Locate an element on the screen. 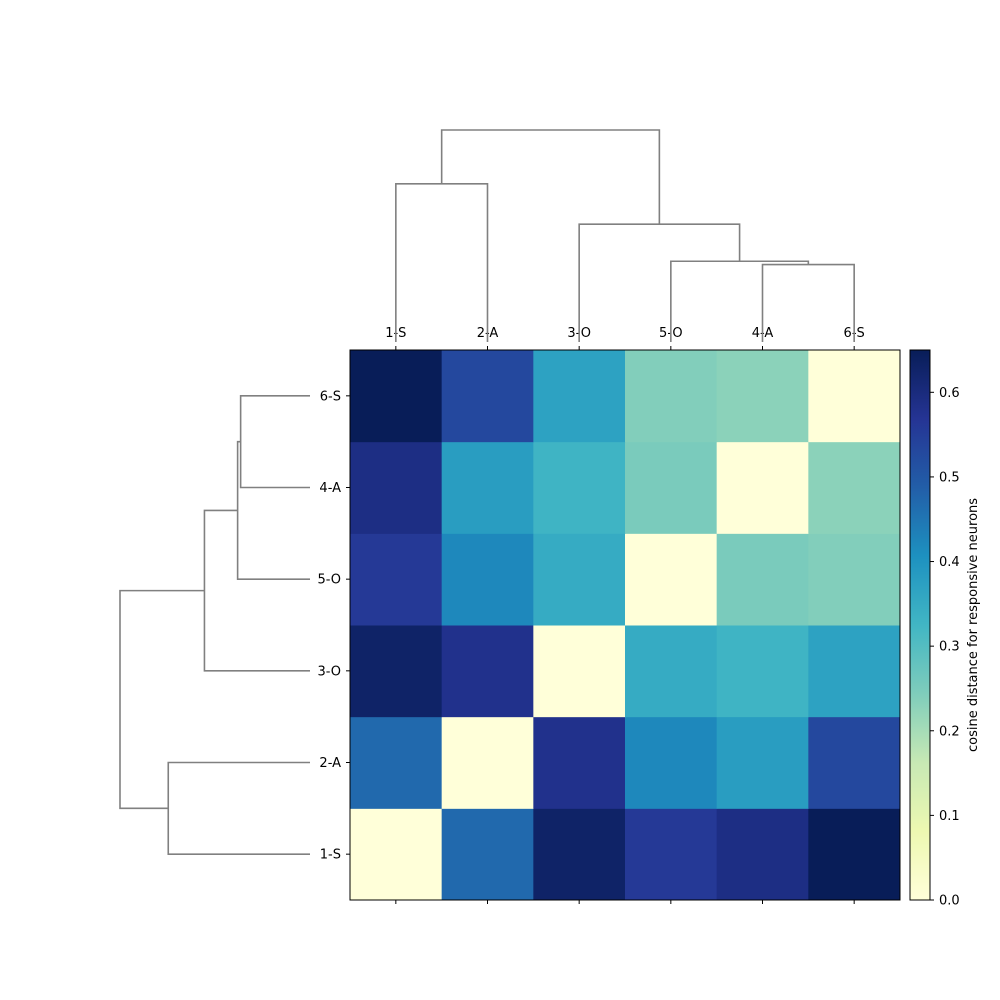 The height and width of the screenshot is (1000, 1000). colorbar-tick-label: 0.0 is located at coordinates (949, 901).